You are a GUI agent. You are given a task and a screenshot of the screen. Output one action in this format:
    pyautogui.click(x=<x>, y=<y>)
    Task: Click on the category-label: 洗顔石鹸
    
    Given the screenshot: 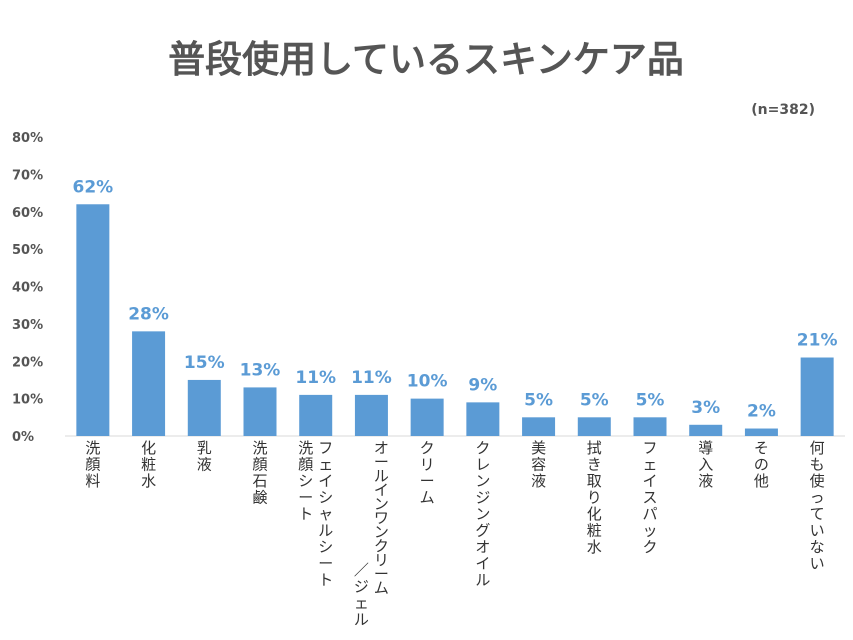 What is the action you would take?
    pyautogui.click(x=259, y=473)
    